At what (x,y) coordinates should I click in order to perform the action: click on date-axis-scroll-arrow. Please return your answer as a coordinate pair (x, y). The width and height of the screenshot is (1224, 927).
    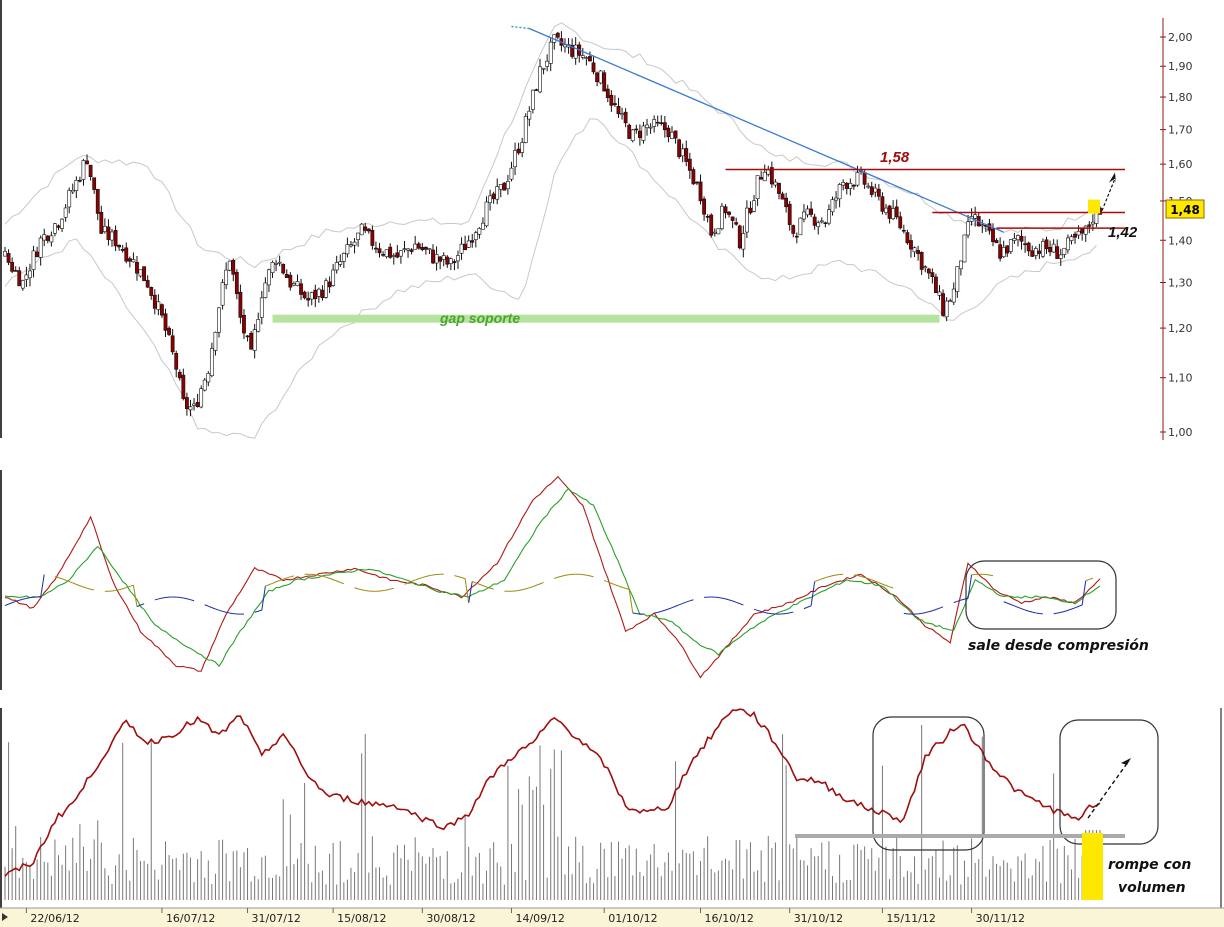
    Looking at the image, I should click on (5, 917).